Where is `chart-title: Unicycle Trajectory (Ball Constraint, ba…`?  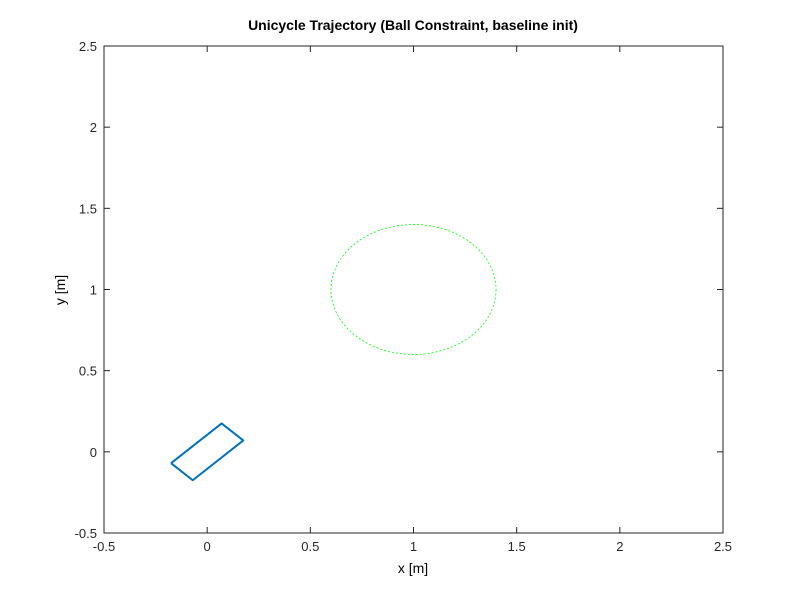
chart-title: Unicycle Trajectory (Ball Constraint, ba… is located at coordinates (413, 25).